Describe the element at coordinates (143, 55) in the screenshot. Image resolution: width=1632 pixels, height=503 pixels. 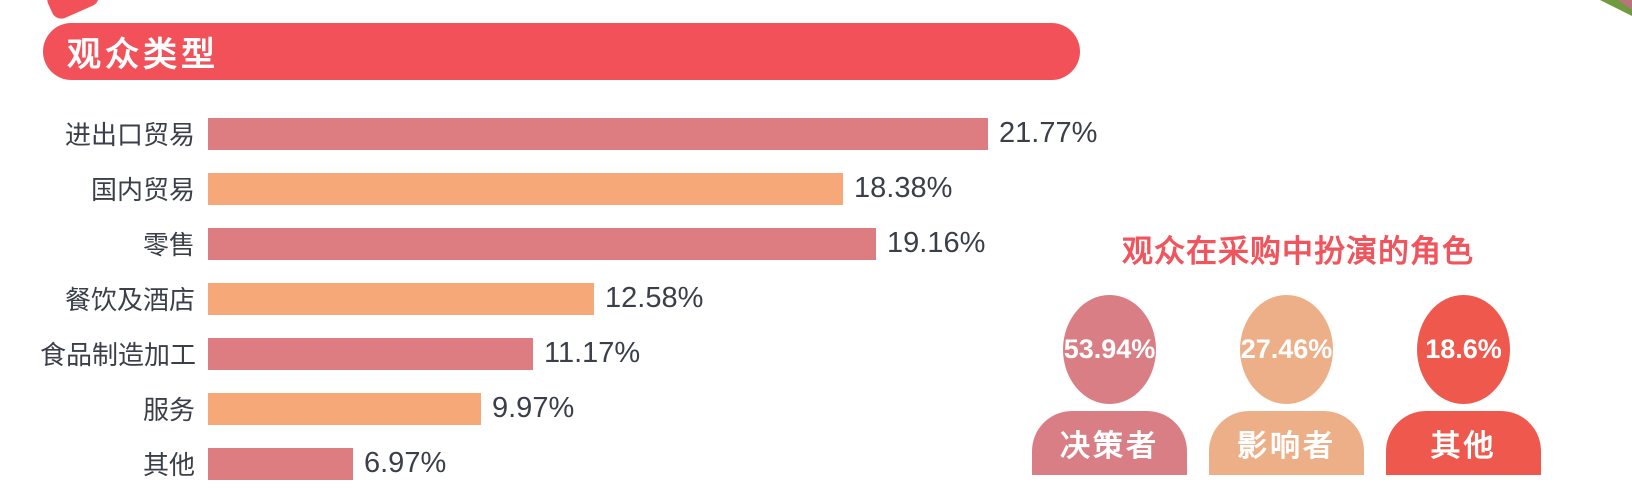
I see `section-title: 观众类型` at that location.